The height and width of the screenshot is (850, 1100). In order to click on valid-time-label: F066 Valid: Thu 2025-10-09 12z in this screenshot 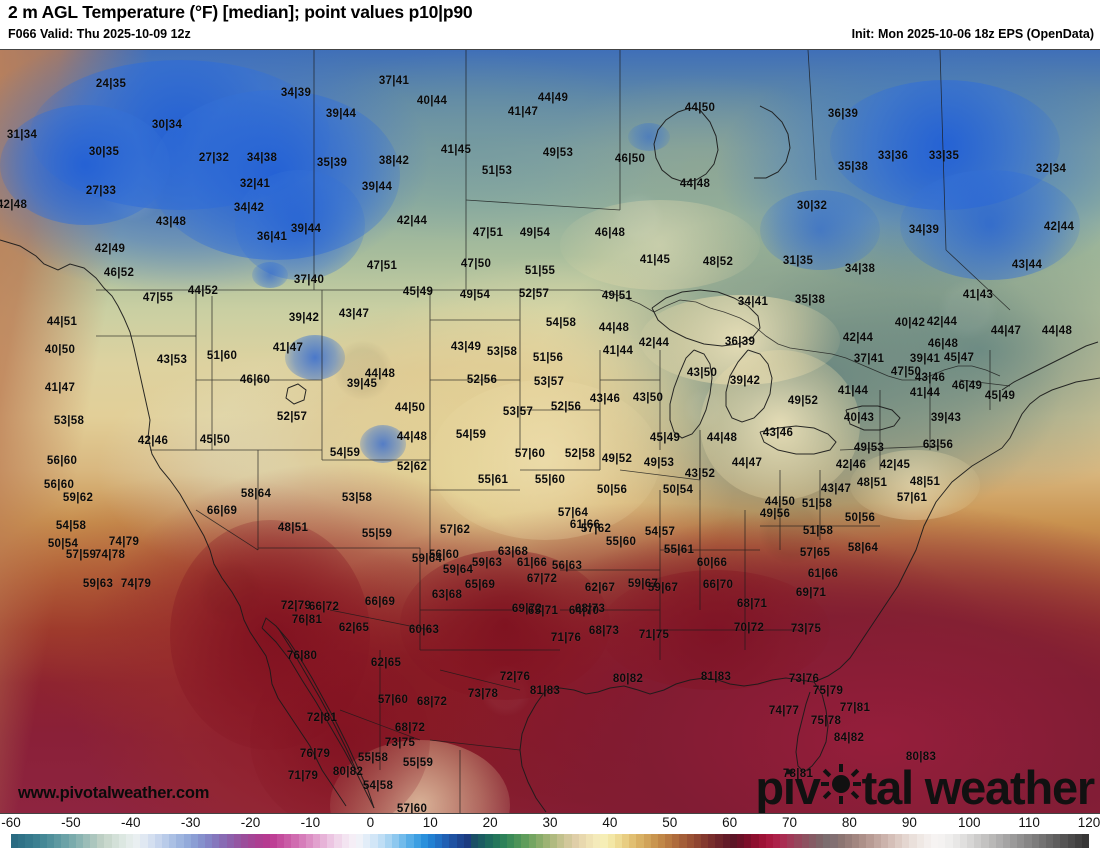, I will do `click(99, 34)`.